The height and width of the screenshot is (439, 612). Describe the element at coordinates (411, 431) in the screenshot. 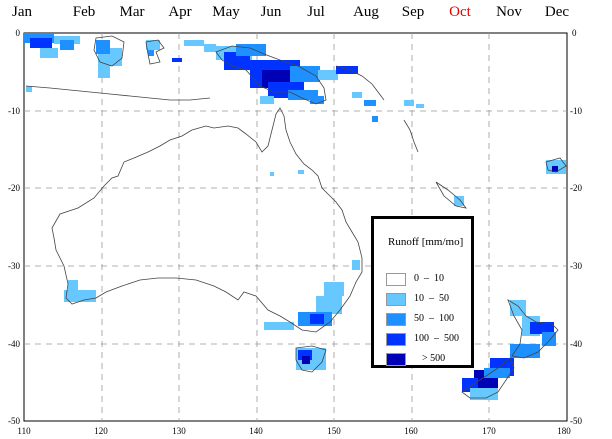

I see `lon-tick: 160` at that location.